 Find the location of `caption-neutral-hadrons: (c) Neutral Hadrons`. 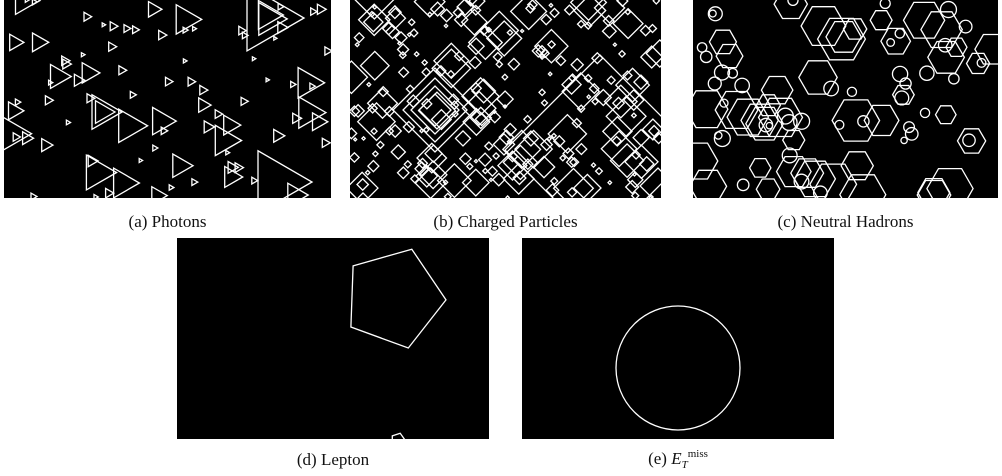

caption-neutral-hadrons: (c) Neutral Hadrons is located at coordinates (845, 221).